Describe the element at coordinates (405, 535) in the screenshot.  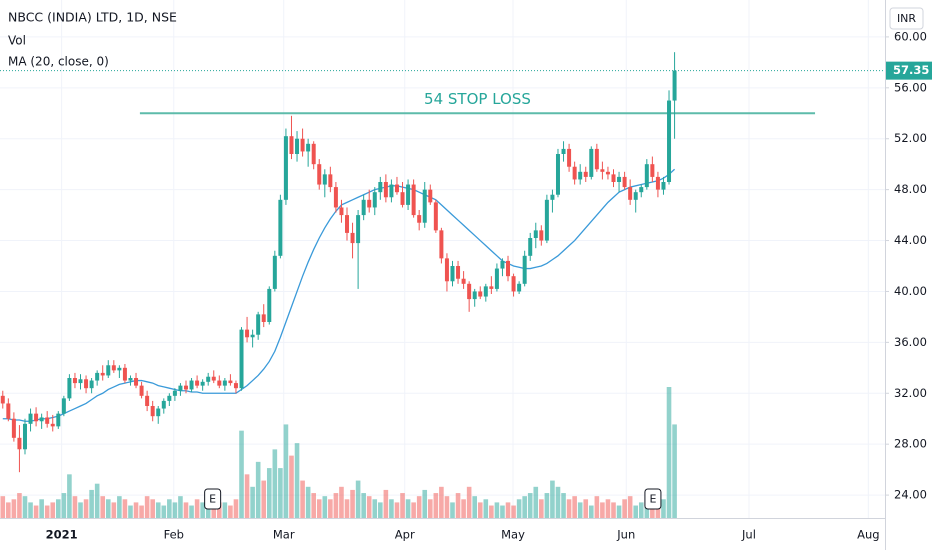
I see `x-tick-label: Apr` at that location.